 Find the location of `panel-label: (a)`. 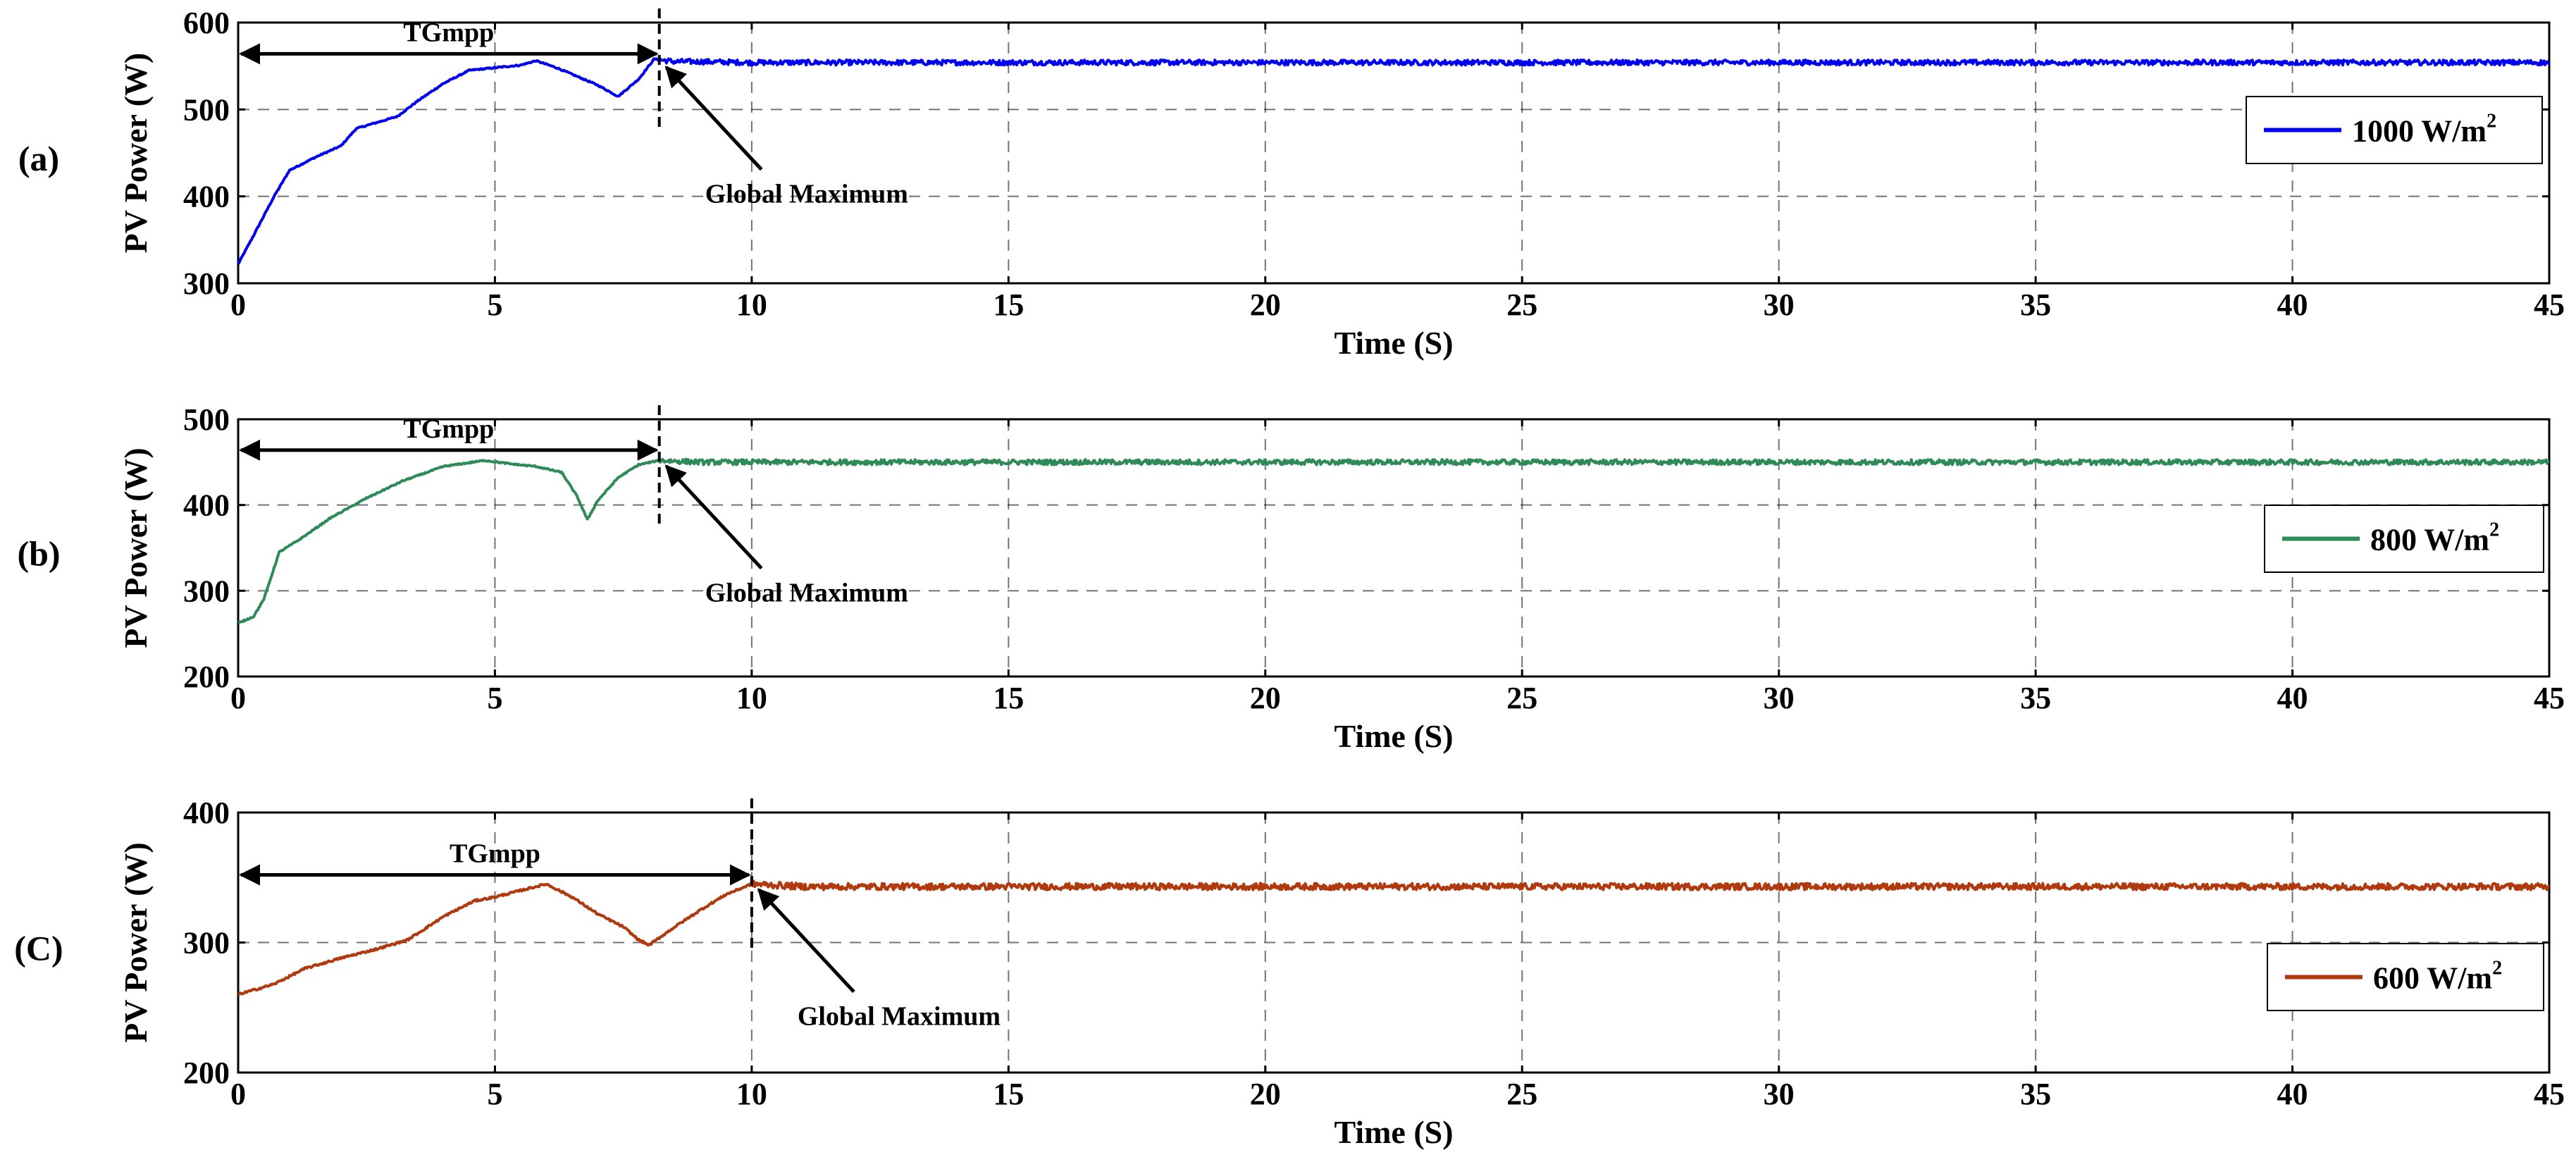

panel-label: (a) is located at coordinates (38, 159).